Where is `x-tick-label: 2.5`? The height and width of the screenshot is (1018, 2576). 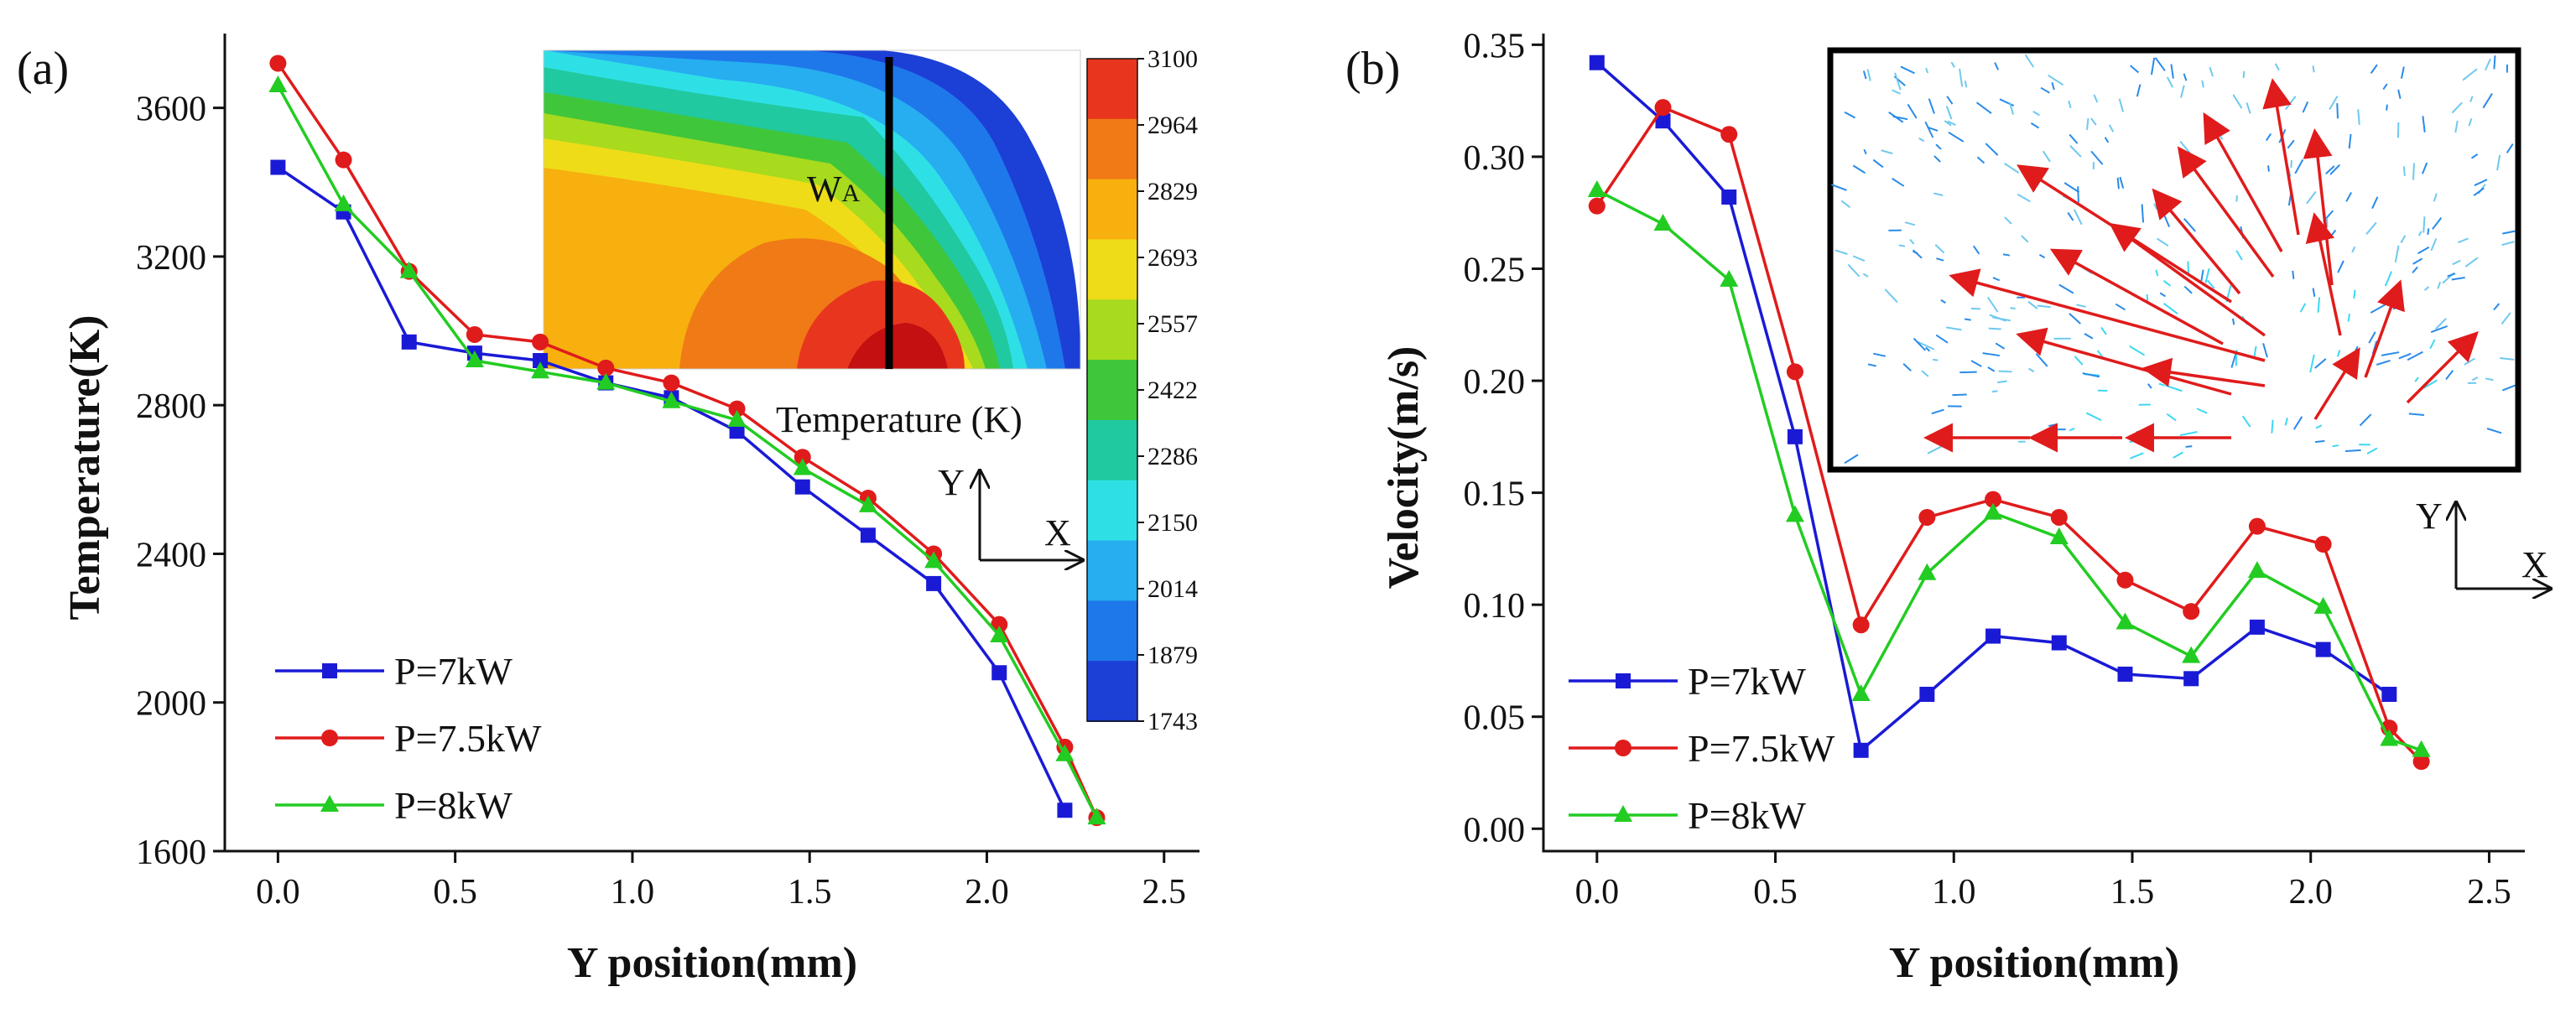 x-tick-label: 2.5 is located at coordinates (2489, 892).